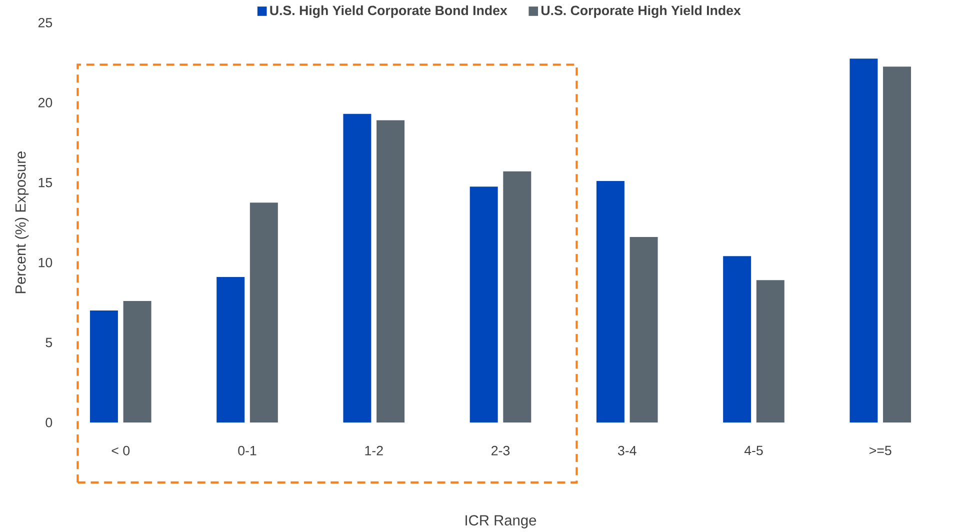 The width and height of the screenshot is (957, 532). I want to click on y-tick-label: 0, so click(49, 423).